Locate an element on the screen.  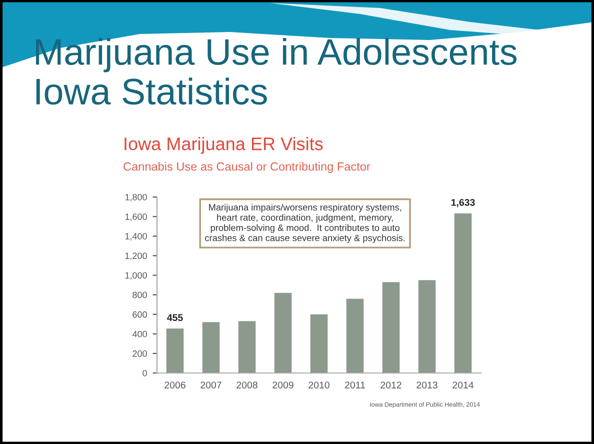
y-tick-label: 1,400 is located at coordinates (136, 237).